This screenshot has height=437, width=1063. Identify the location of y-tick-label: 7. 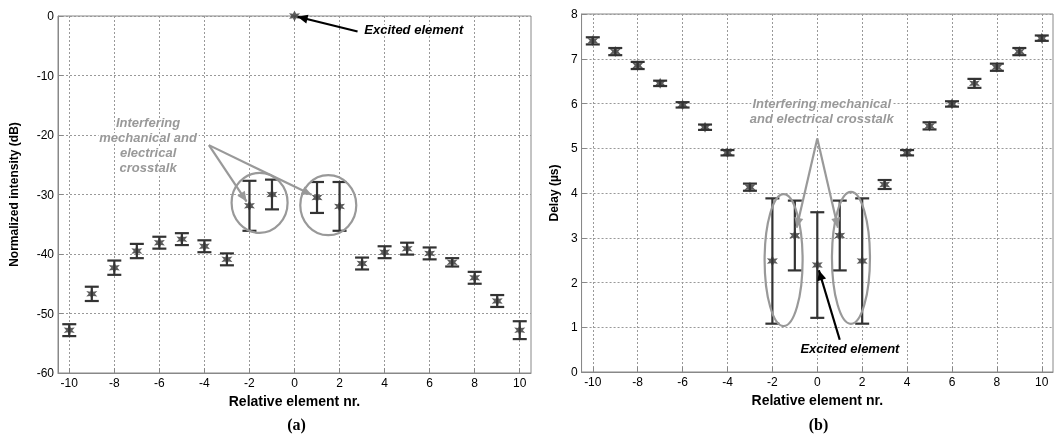
(574, 58).